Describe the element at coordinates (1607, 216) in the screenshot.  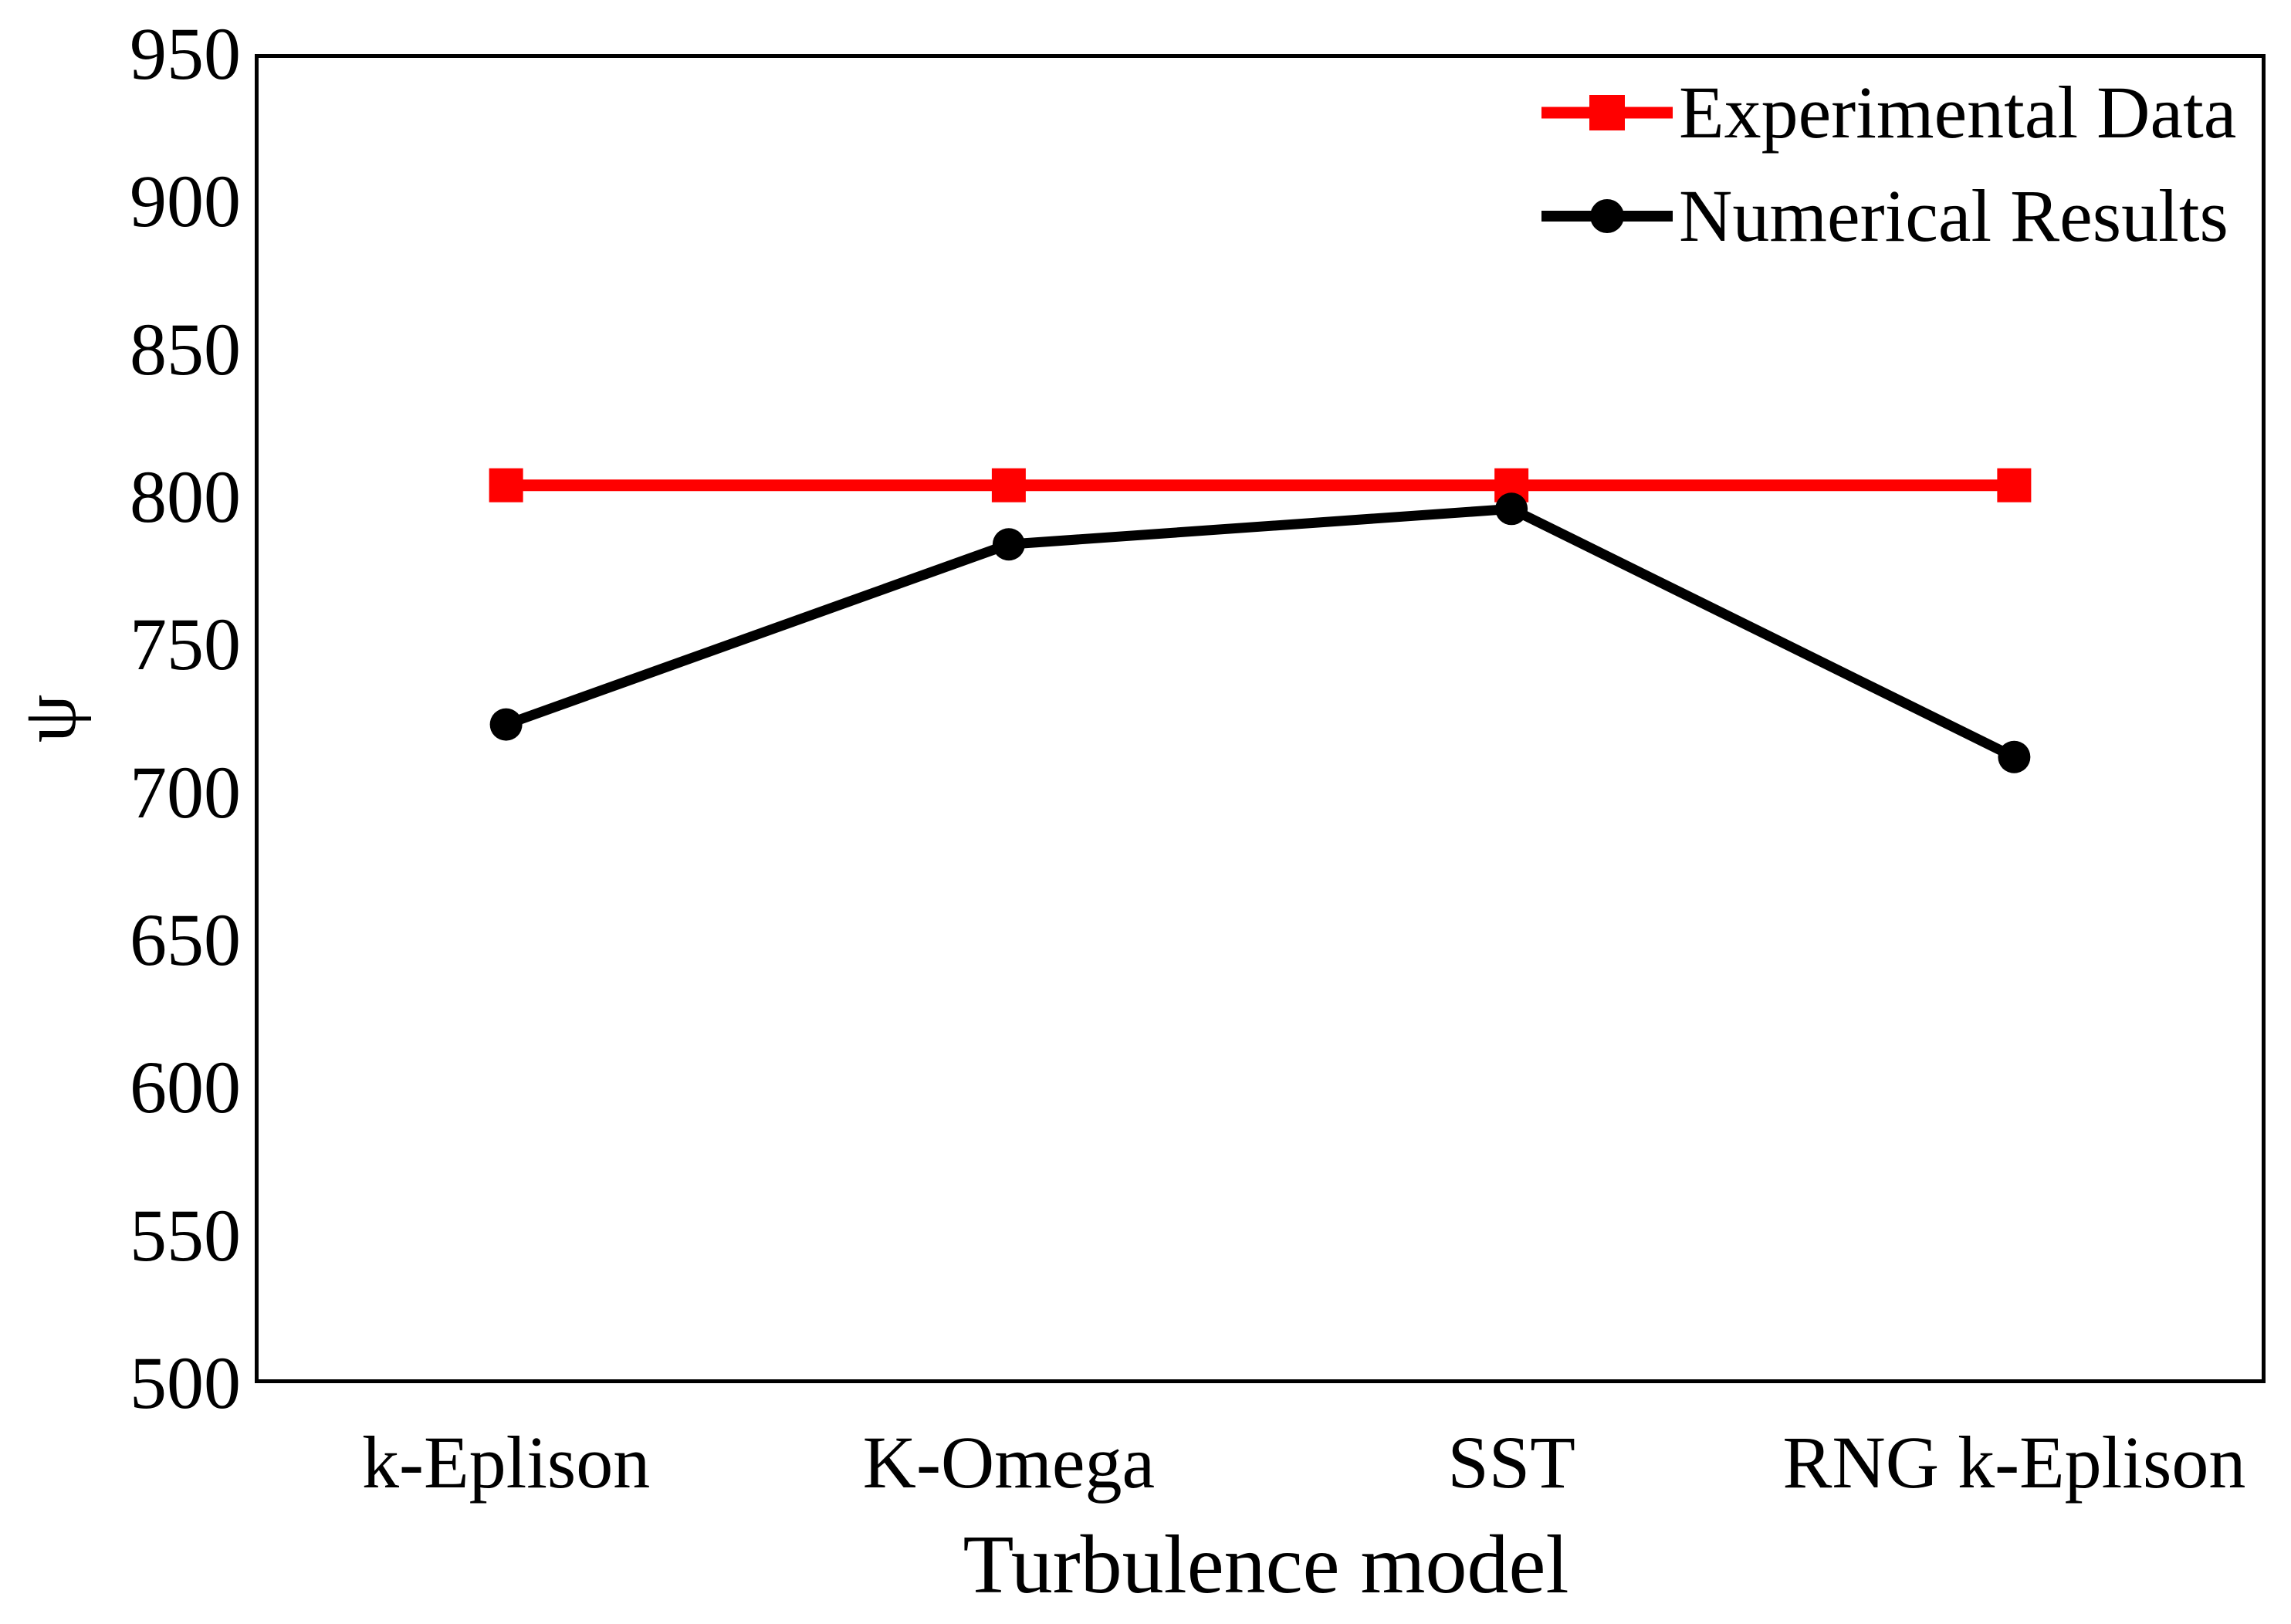
I see `numerical-results-circle-marker-icon` at that location.